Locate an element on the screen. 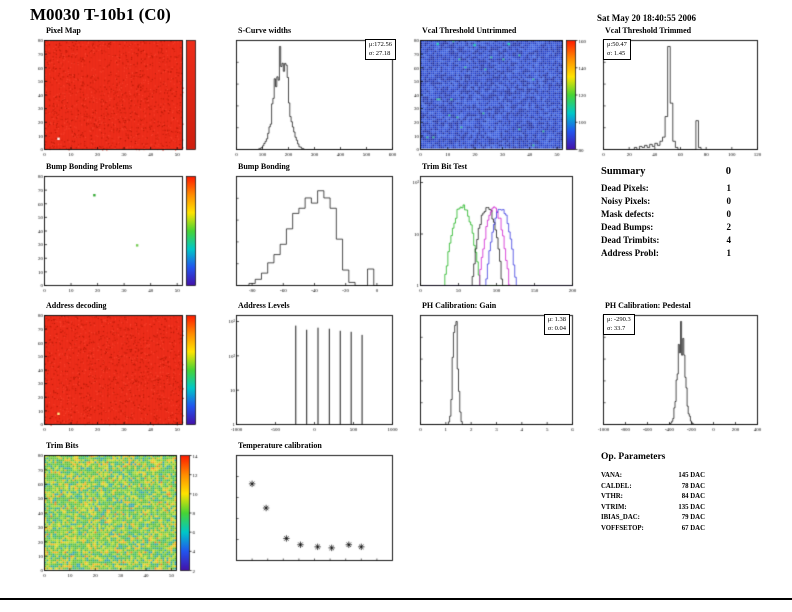  chart-title-ph-gain: PH Calibration: Gain is located at coordinates (459, 305).